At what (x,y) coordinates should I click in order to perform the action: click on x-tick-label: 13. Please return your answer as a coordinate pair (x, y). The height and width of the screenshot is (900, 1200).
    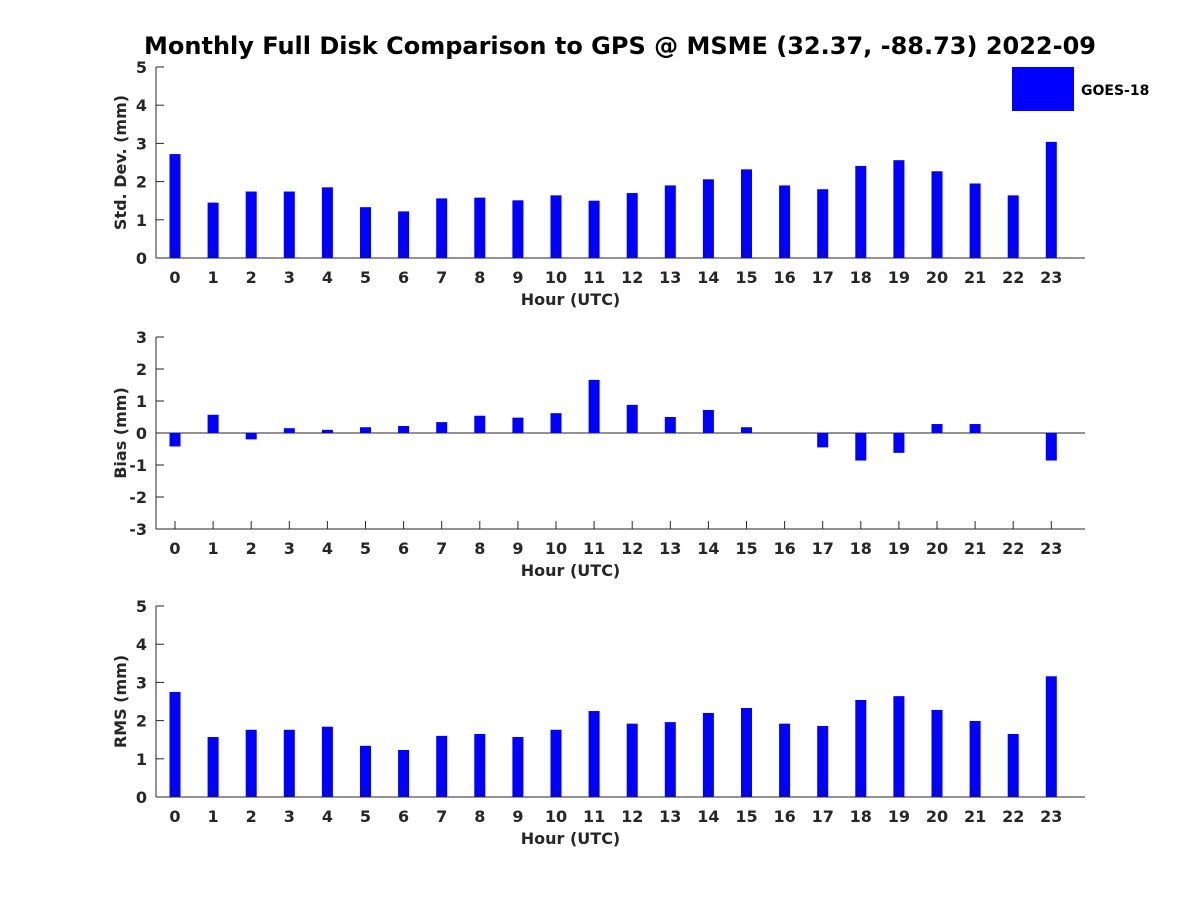
    Looking at the image, I should click on (670, 277).